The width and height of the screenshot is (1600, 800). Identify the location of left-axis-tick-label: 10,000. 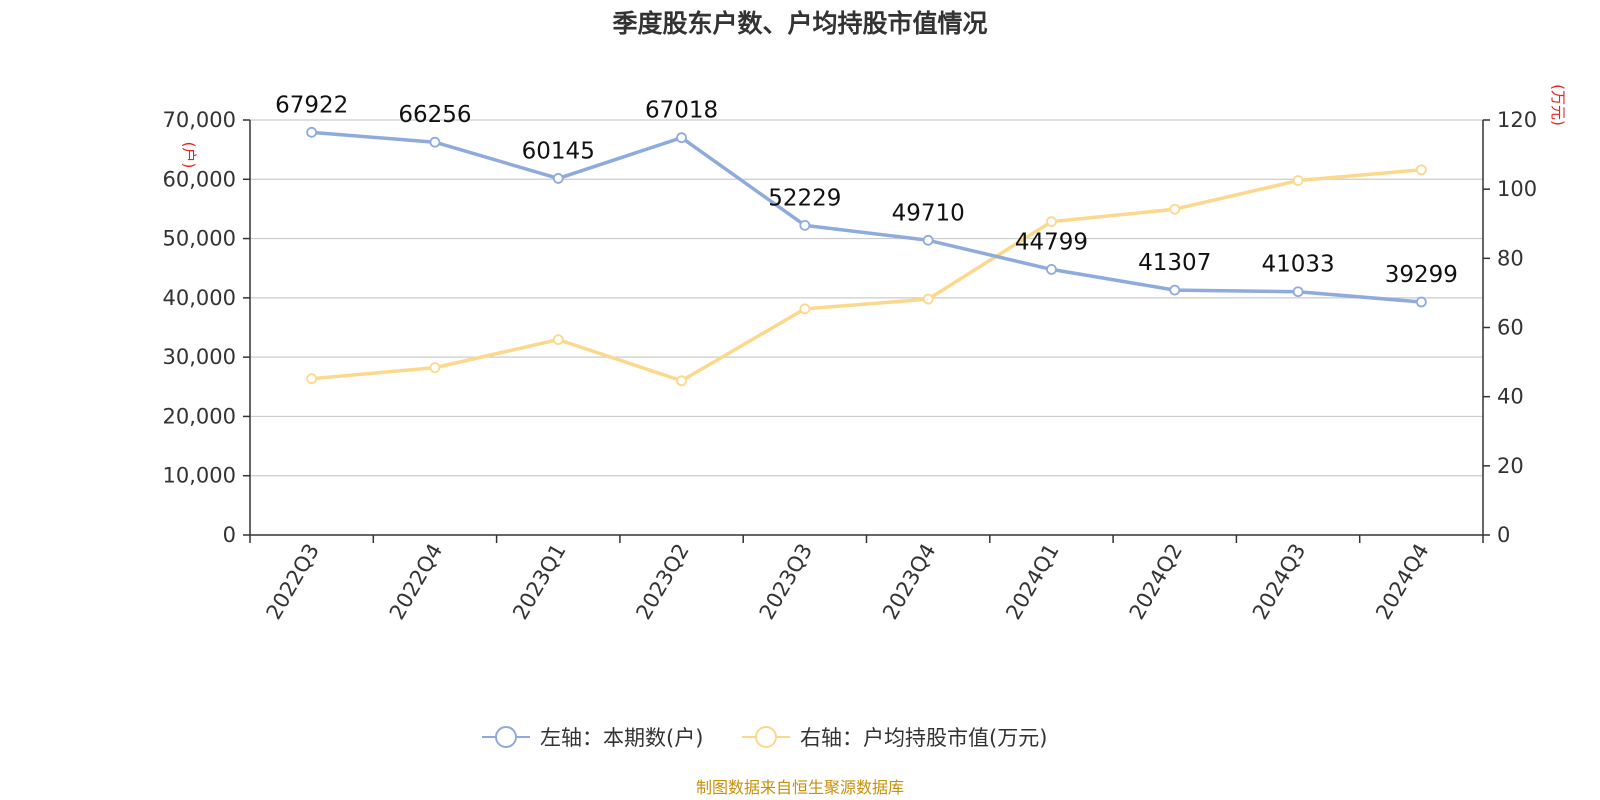
(199, 476).